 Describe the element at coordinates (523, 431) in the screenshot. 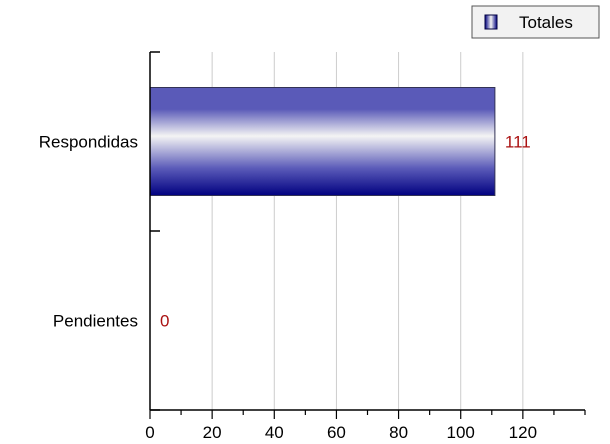

I see `x-tick-label-120: 120` at that location.